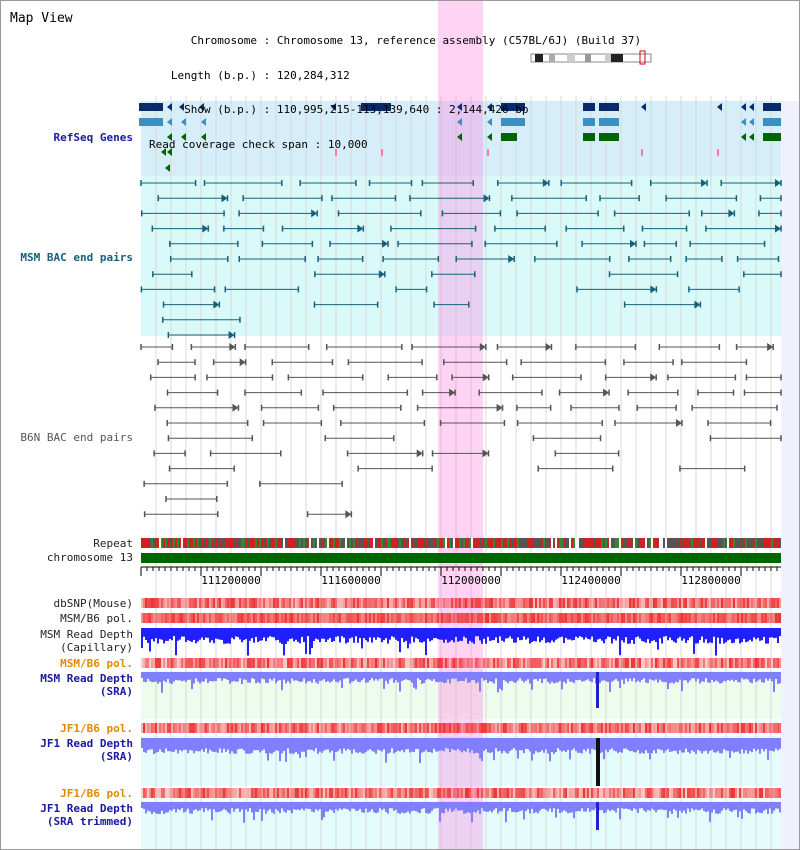 The height and width of the screenshot is (850, 800). Describe the element at coordinates (86, 678) in the screenshot. I see `track-label-msm-depth-sra: MSM Read Depth` at that location.